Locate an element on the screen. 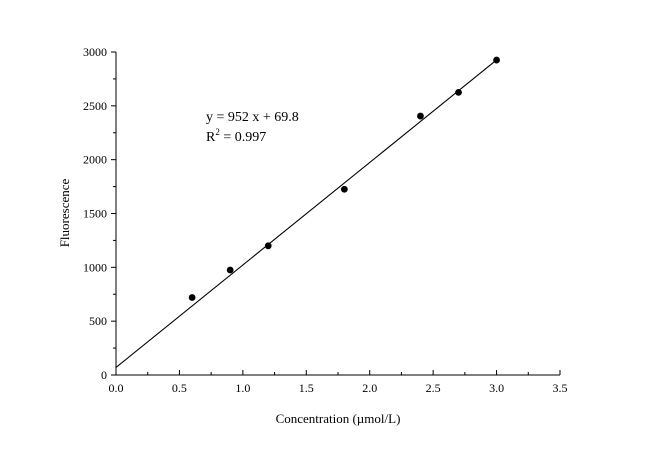  x-tick-label: 0.5 is located at coordinates (179, 388).